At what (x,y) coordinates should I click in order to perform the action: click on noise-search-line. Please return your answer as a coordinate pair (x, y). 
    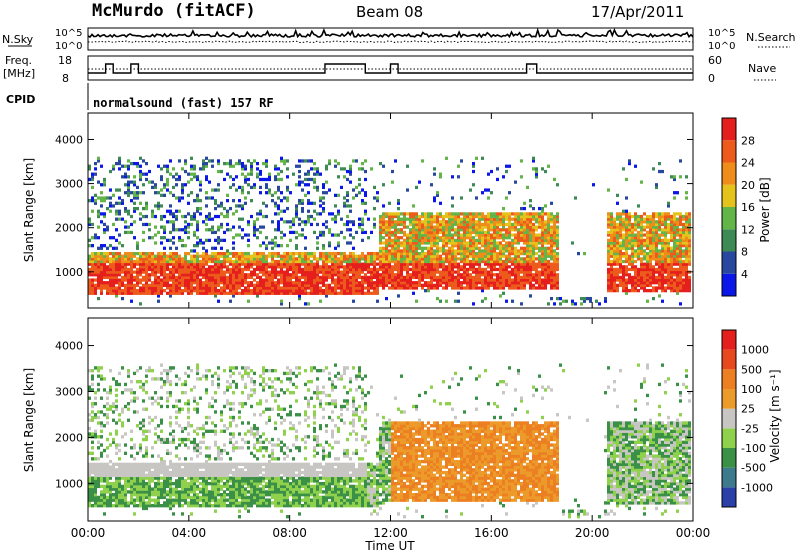
    Looking at the image, I should click on (390, 42).